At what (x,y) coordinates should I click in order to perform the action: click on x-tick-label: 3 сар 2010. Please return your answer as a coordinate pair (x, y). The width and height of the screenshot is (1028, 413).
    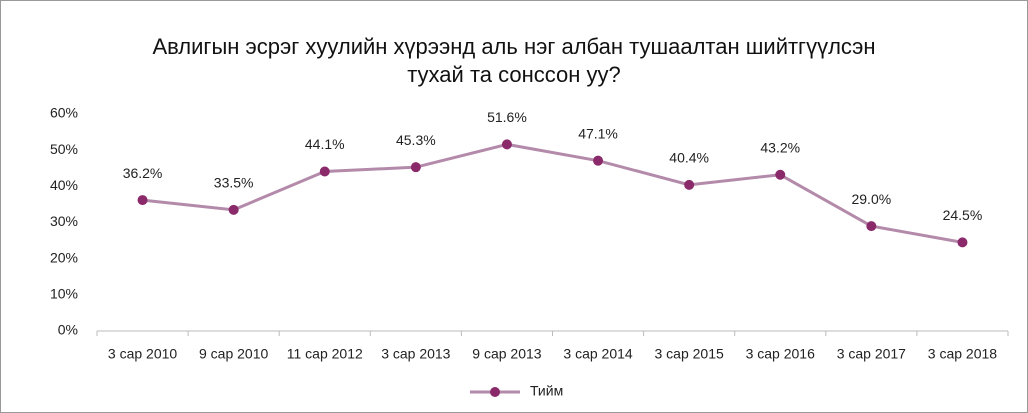
    Looking at the image, I should click on (142, 354).